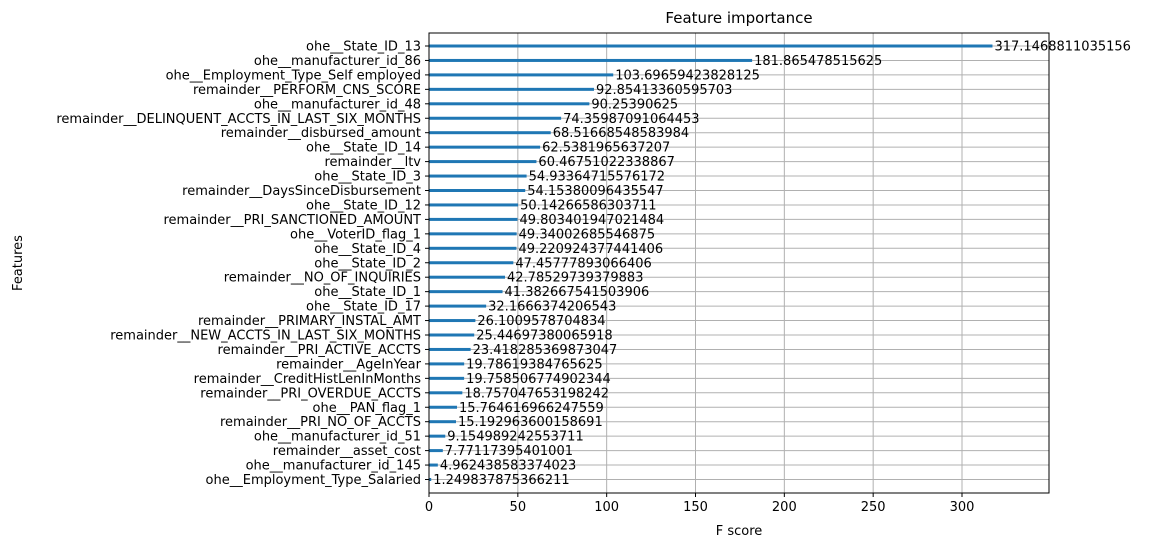 The width and height of the screenshot is (1149, 552). I want to click on y-axis-label: Features, so click(18, 263).